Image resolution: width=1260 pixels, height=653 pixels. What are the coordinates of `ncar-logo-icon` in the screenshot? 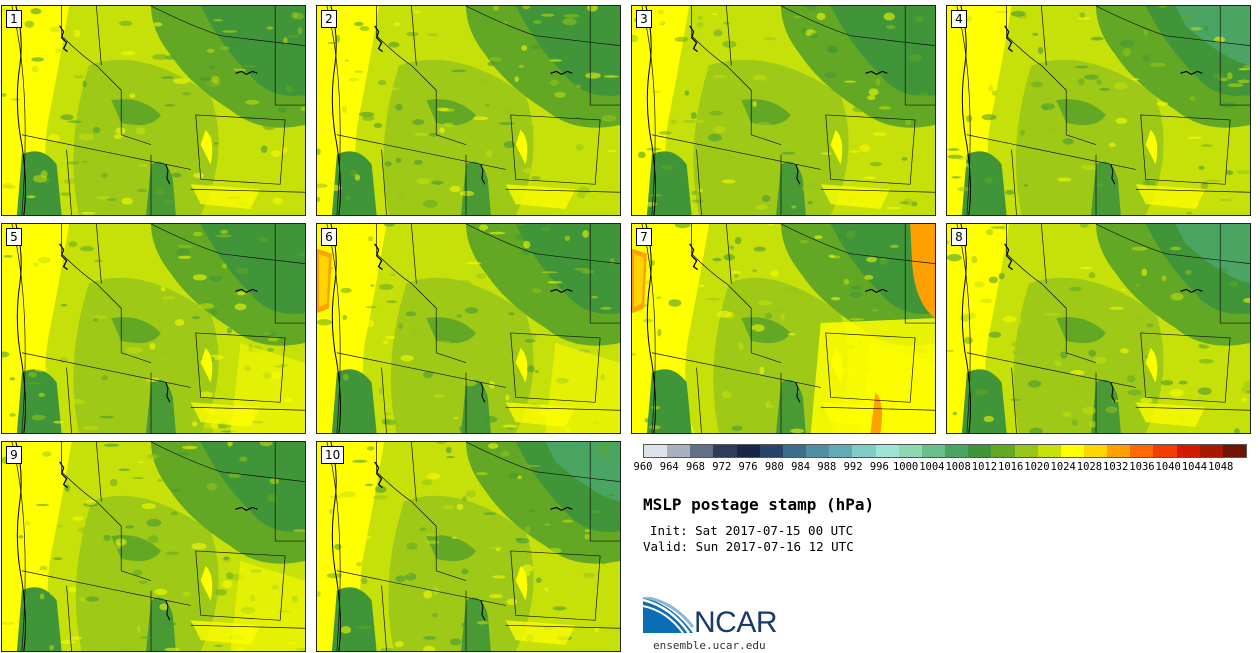 It's located at (669, 615).